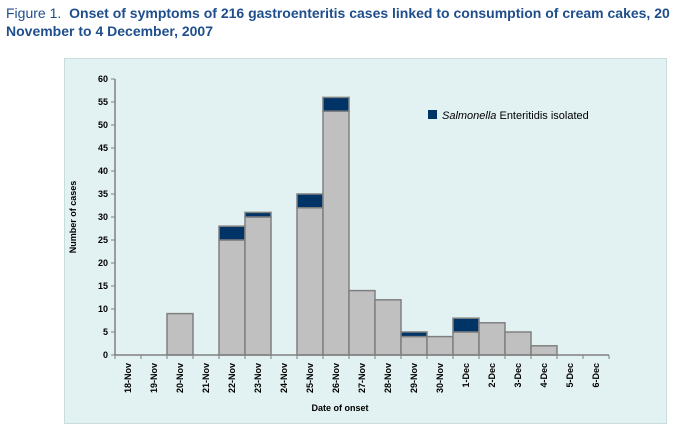 The height and width of the screenshot is (425, 686). Describe the element at coordinates (103, 102) in the screenshot. I see `y-tick-label: 55` at that location.